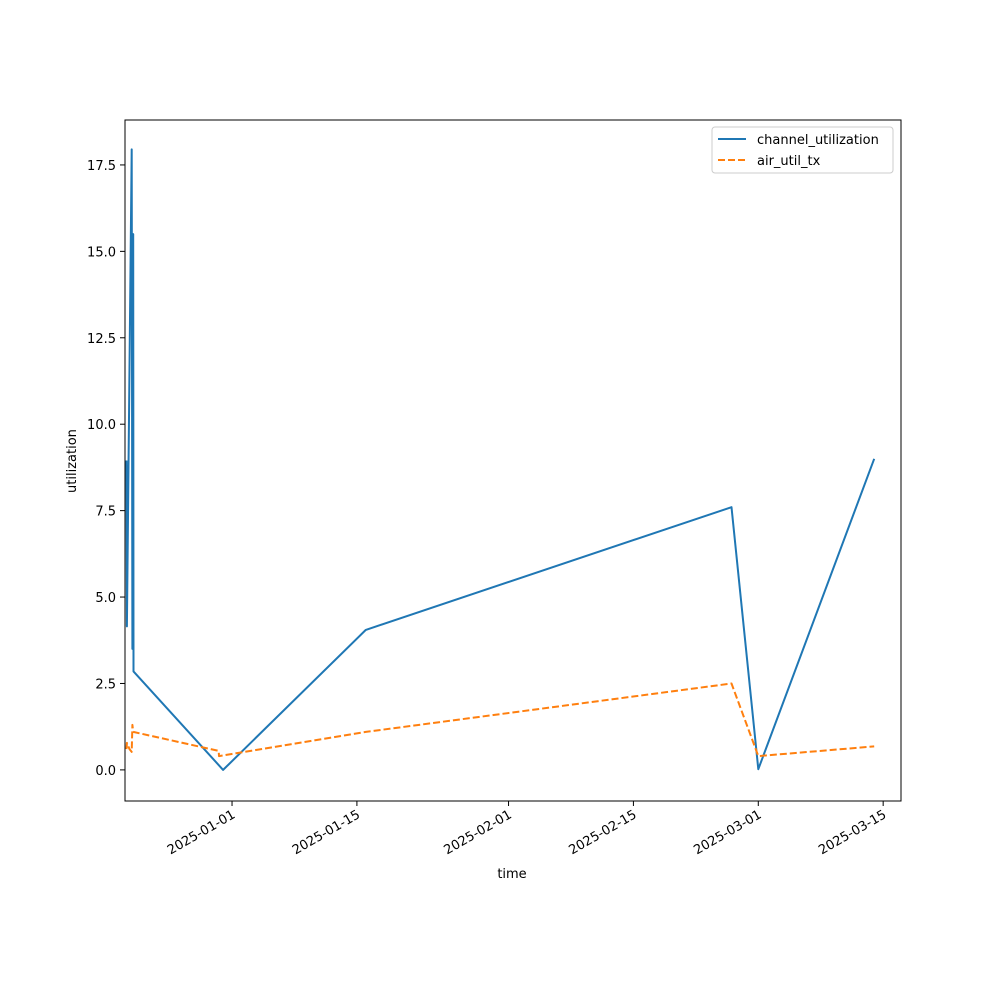 This screenshot has height=1004, width=1000. I want to click on x-axis-label: time, so click(511, 874).